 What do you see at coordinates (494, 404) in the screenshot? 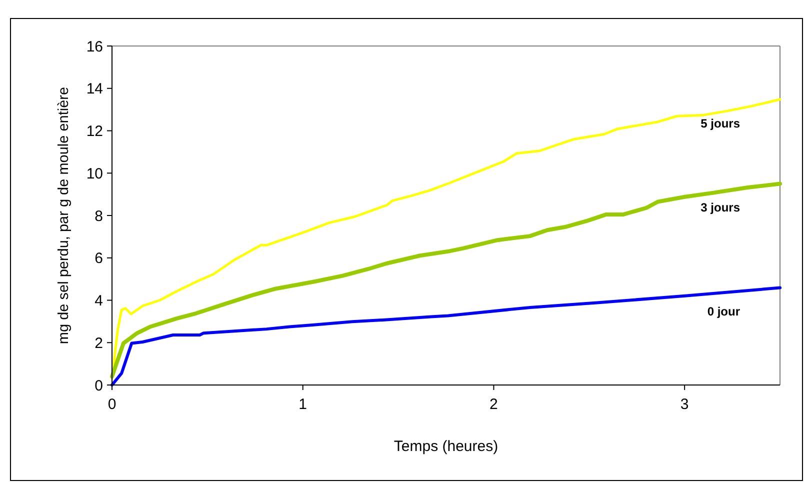
I see `x-tick-label: 2` at bounding box center [494, 404].